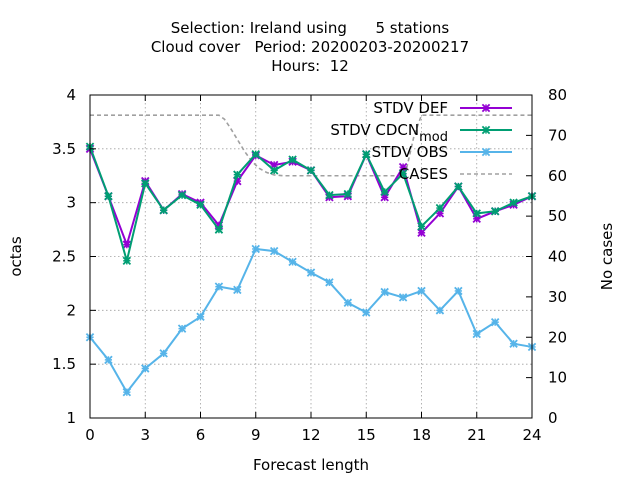 The width and height of the screenshot is (640, 480). Describe the element at coordinates (531, 435) in the screenshot. I see `x-tick-label: 24` at that location.